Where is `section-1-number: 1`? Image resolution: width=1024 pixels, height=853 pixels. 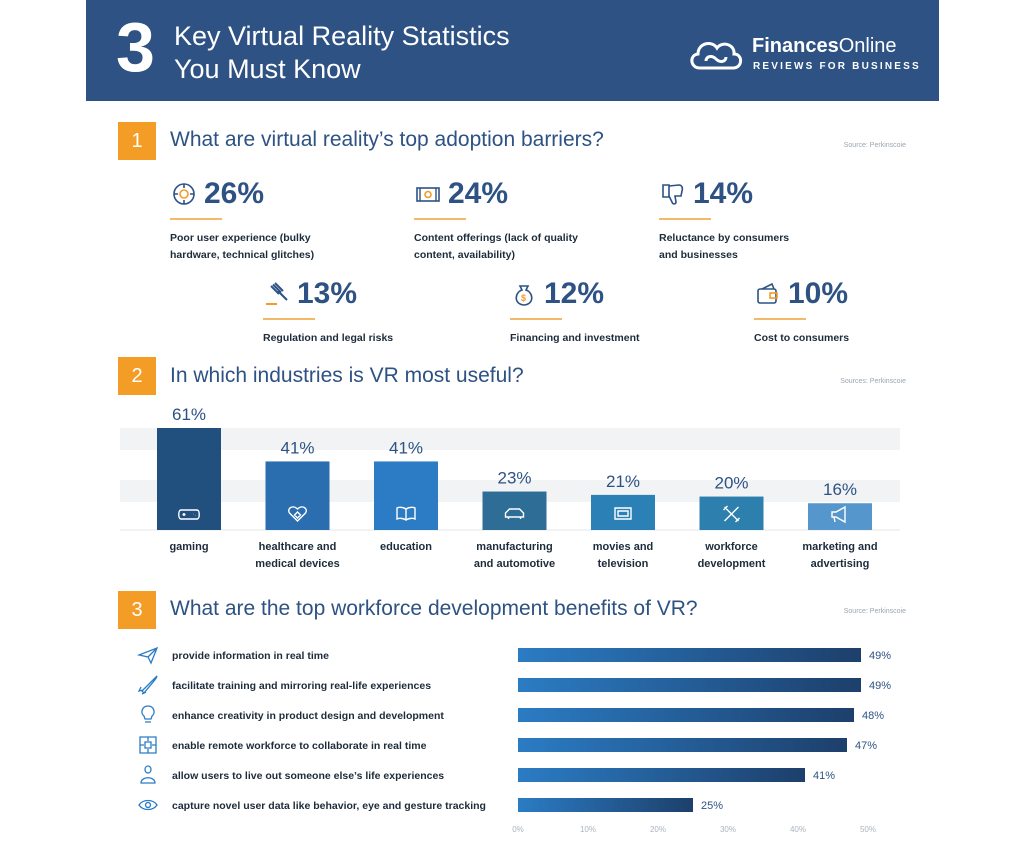
section-1-number: 1 is located at coordinates (137, 141).